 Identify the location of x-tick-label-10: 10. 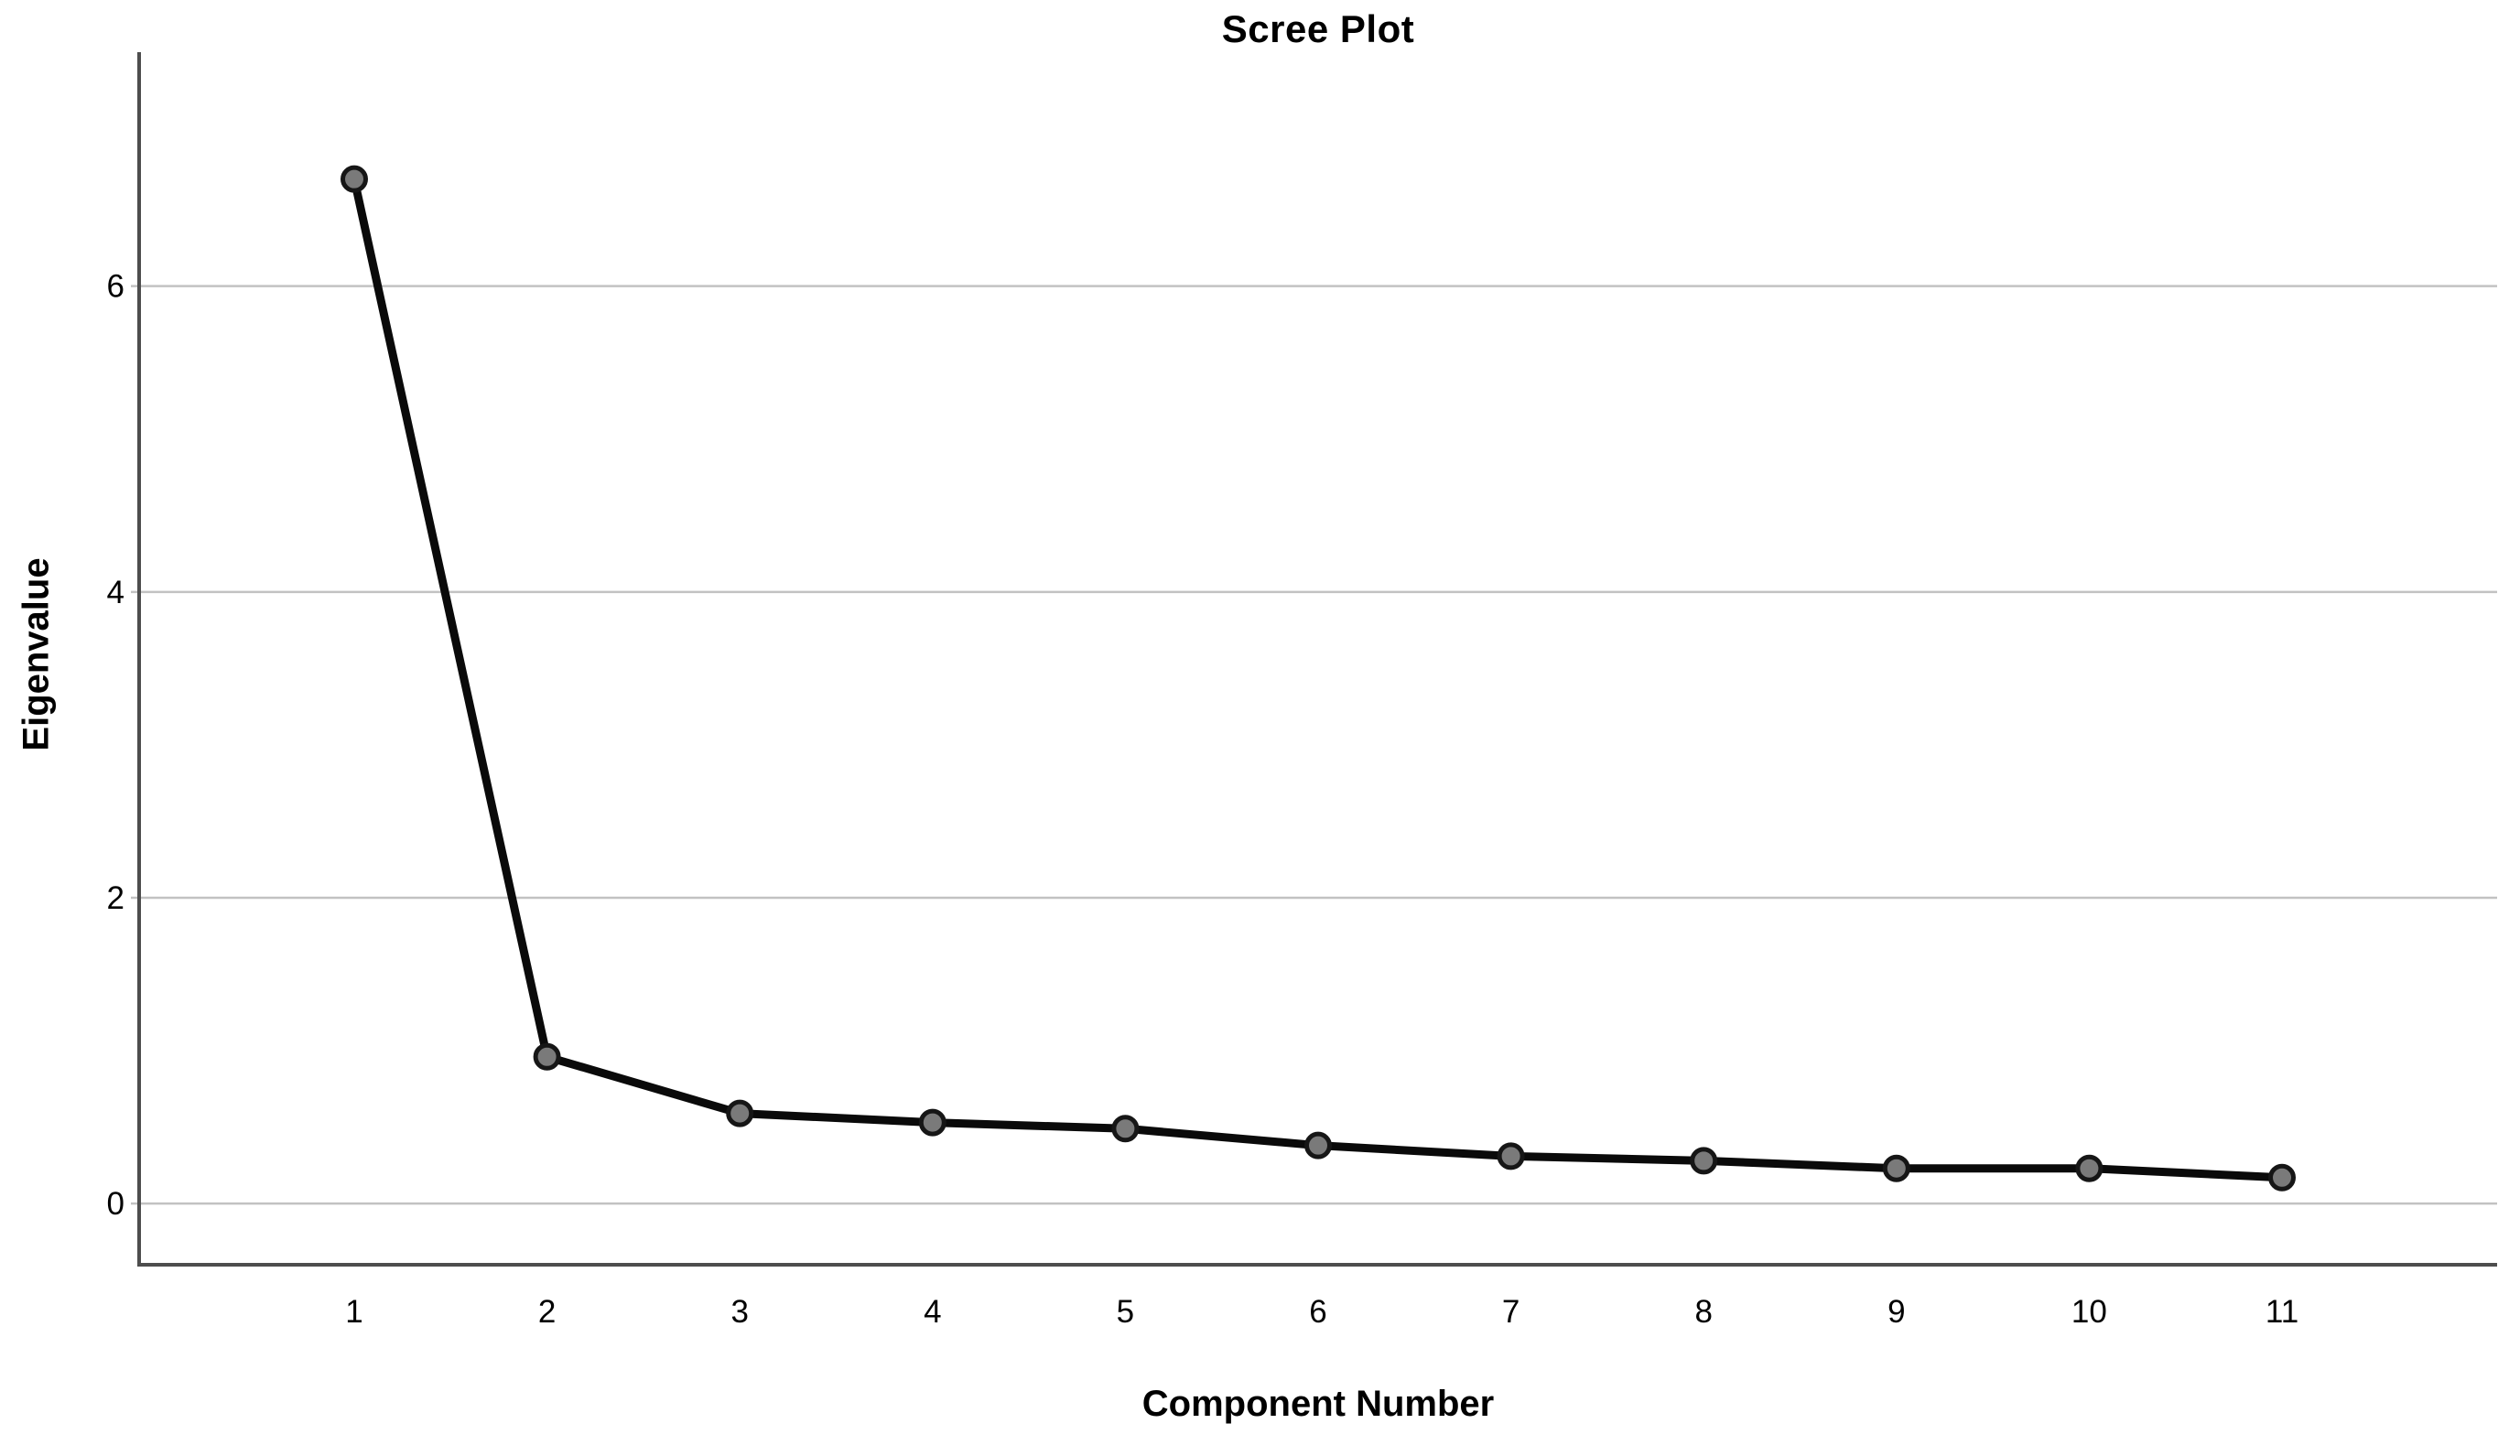
(2089, 1312).